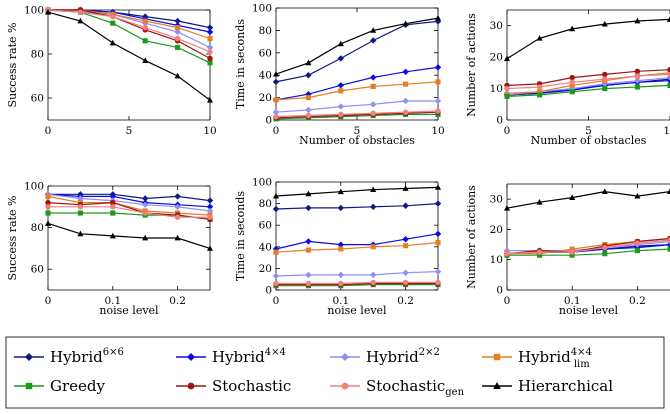 The height and width of the screenshot is (414, 670). Describe the element at coordinates (357, 241) in the screenshot. I see `series-line-hybrid4` at that location.